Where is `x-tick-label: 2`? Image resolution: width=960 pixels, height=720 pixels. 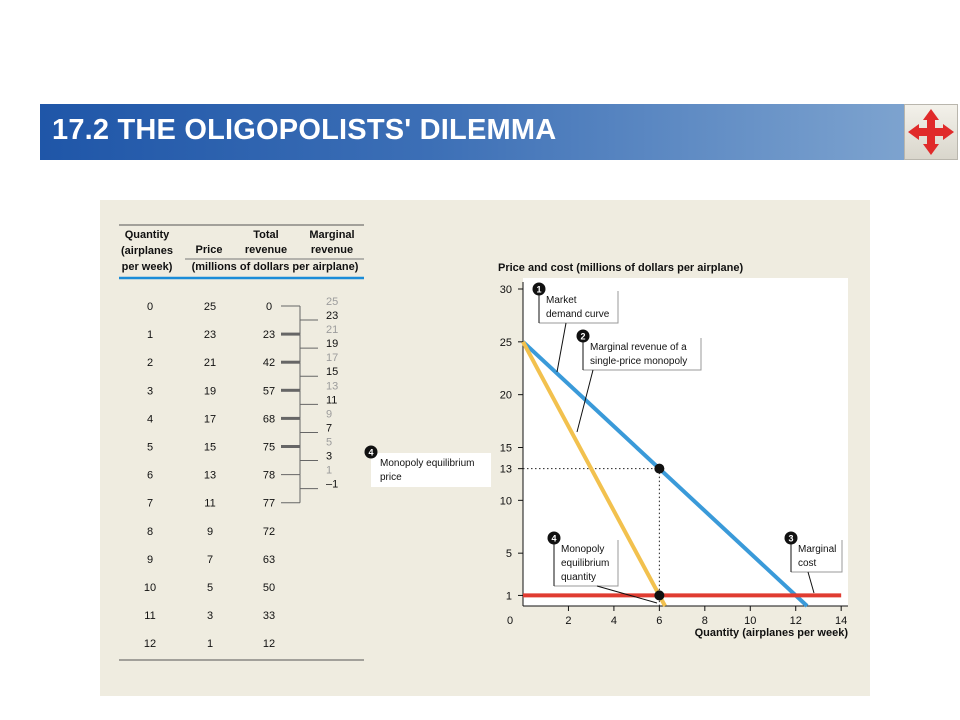 x-tick-label: 2 is located at coordinates (568, 621).